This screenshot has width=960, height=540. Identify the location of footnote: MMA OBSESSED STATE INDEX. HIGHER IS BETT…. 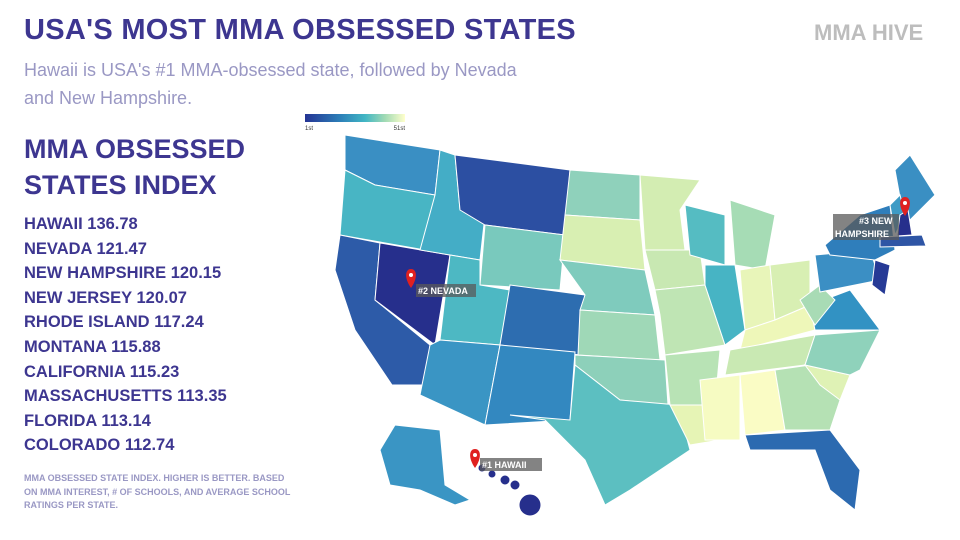
(157, 491).